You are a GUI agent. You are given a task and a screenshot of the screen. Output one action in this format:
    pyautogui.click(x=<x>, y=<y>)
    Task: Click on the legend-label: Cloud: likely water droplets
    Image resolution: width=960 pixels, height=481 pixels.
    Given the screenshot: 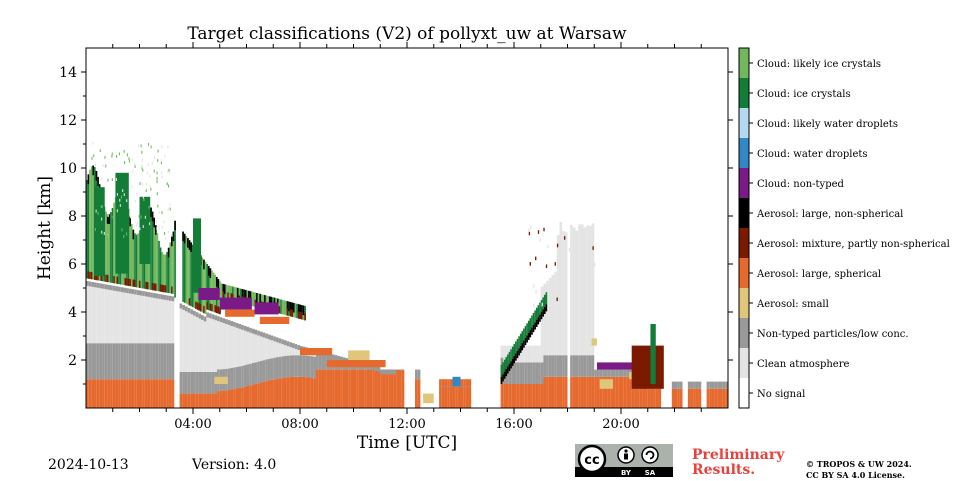 What is the action you would take?
    pyautogui.click(x=827, y=124)
    